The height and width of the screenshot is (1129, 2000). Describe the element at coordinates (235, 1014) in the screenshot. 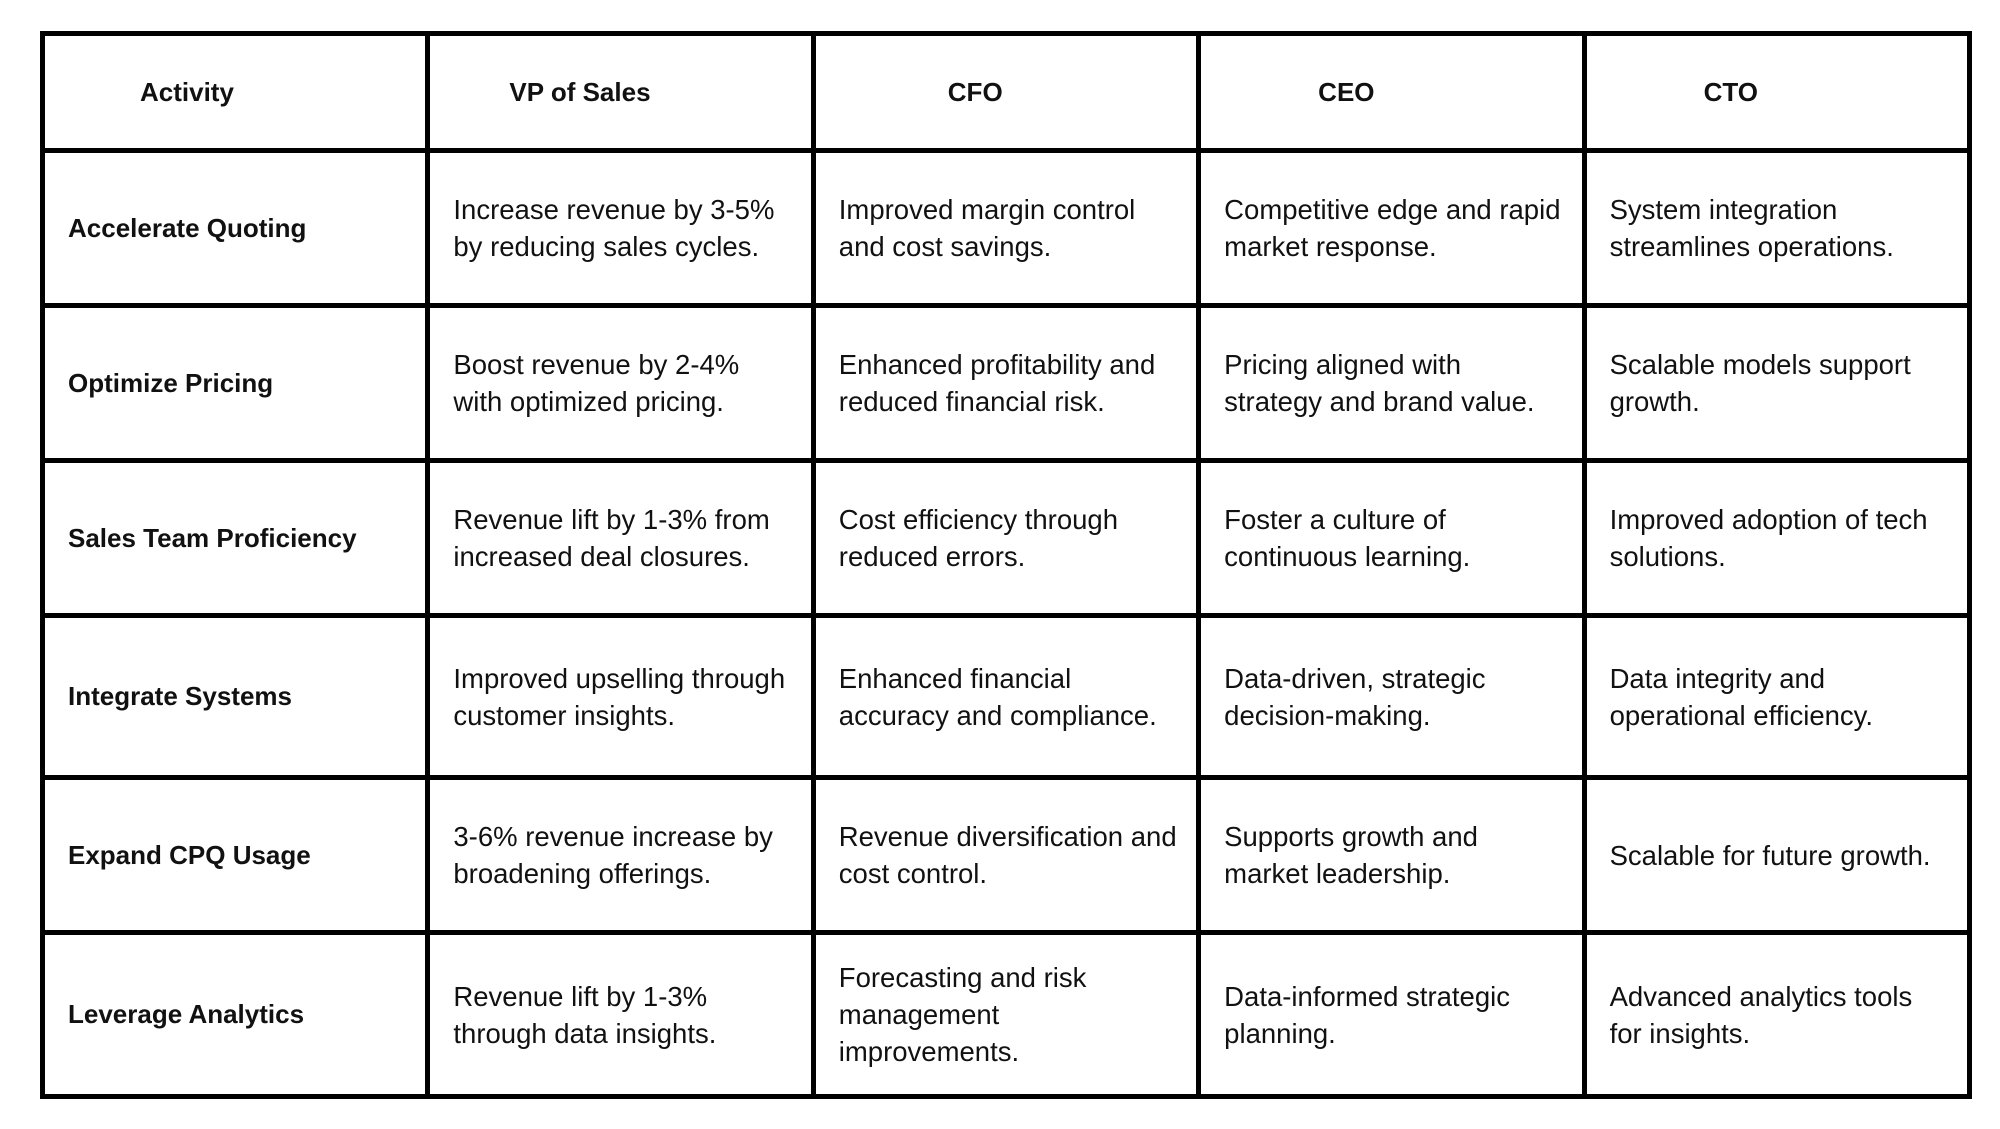

I see `activity-cell: Leverage Analytics` at that location.